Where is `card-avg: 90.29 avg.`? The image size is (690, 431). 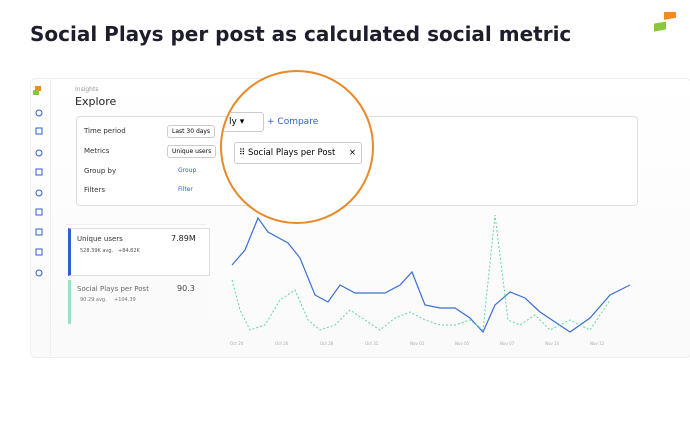 card-avg: 90.29 avg. is located at coordinates (93, 300).